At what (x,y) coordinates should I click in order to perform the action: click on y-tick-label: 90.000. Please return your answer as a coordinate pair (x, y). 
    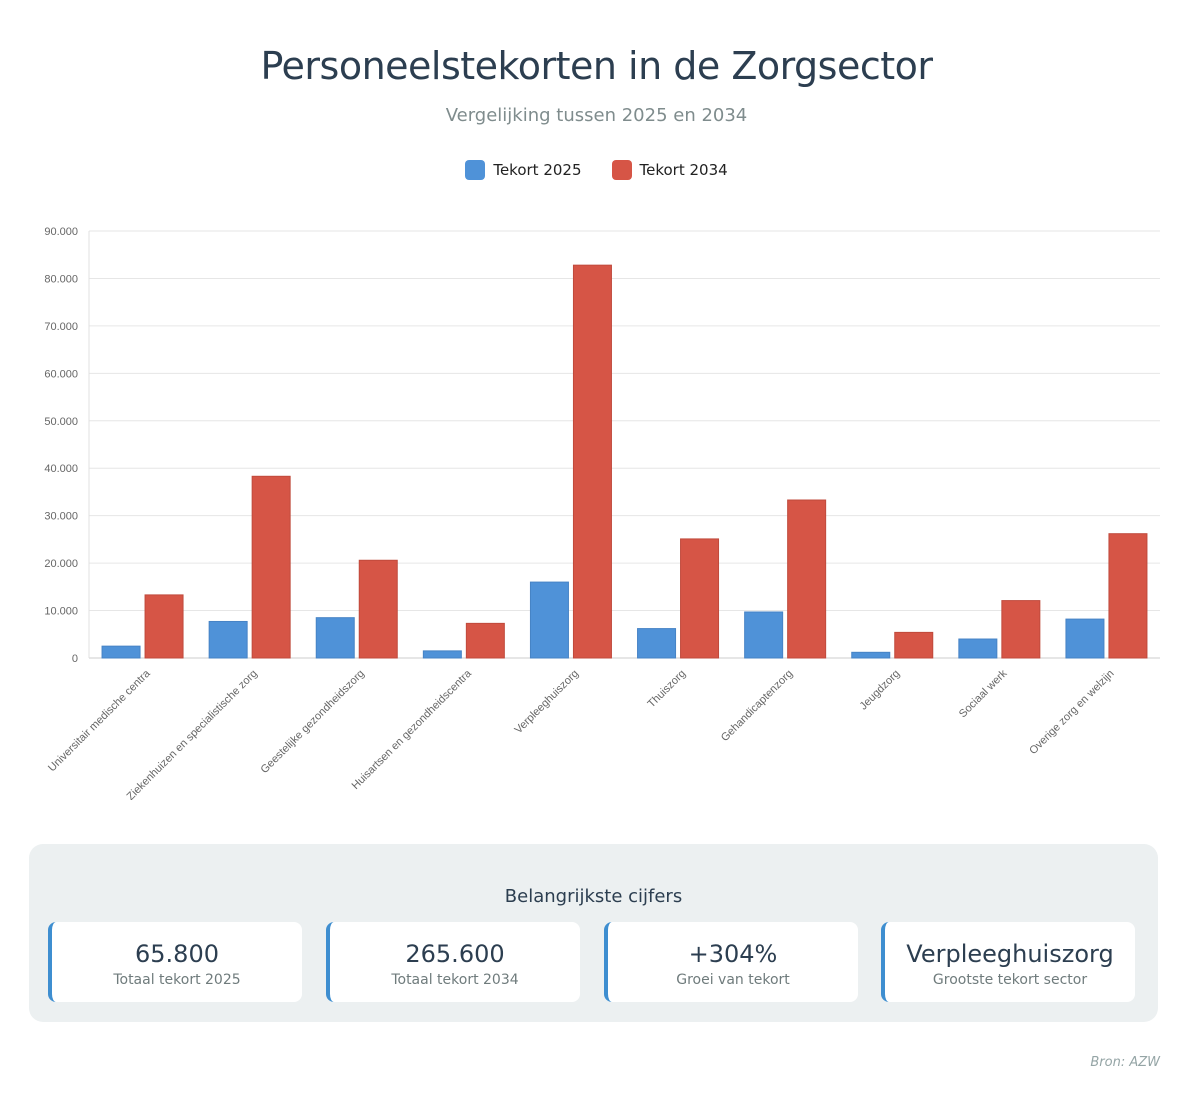
    Looking at the image, I should click on (61, 232).